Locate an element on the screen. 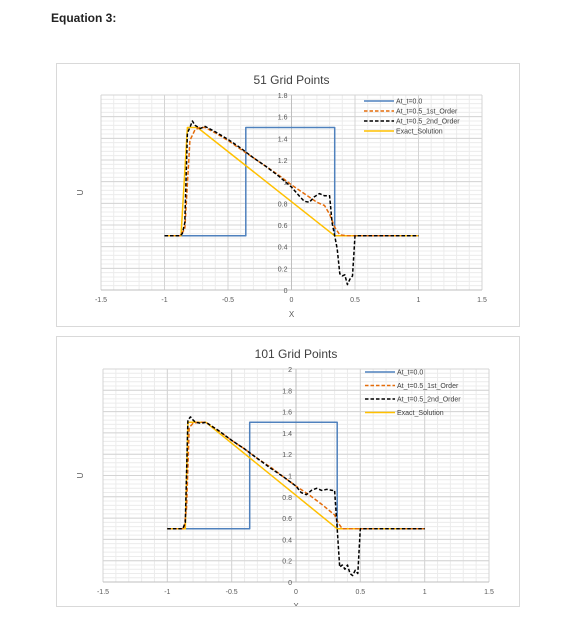 The width and height of the screenshot is (567, 623). chart-title: 101 Grid Points is located at coordinates (296, 354).